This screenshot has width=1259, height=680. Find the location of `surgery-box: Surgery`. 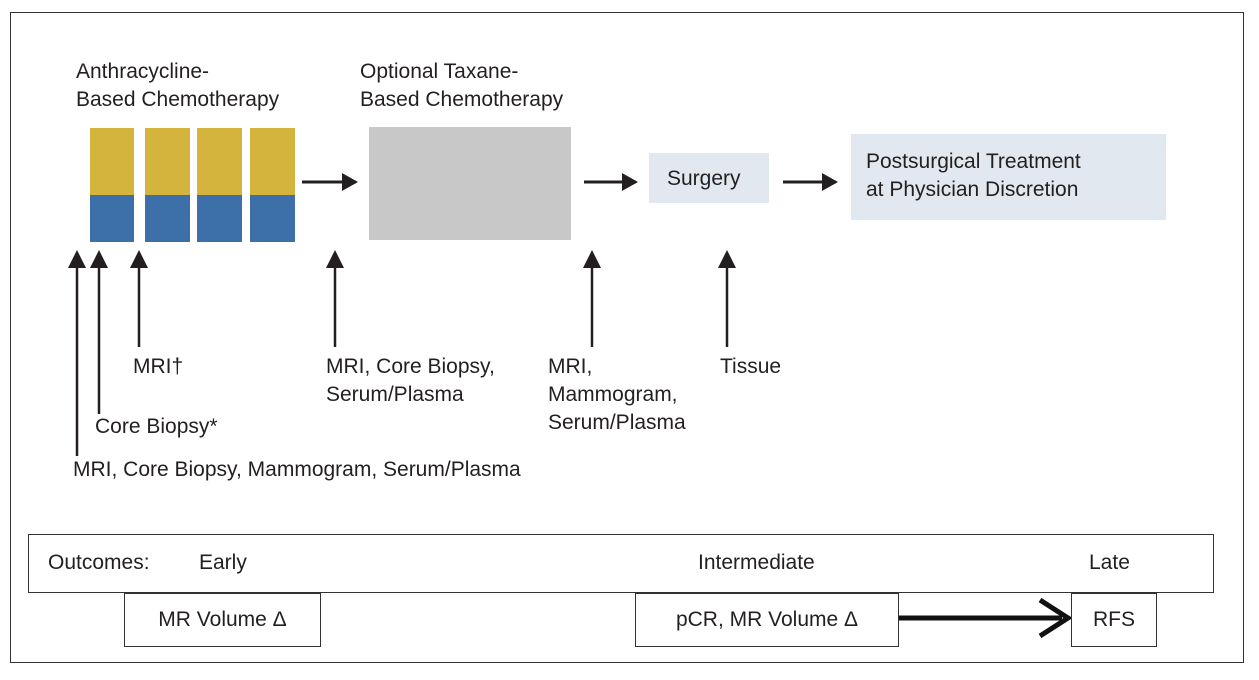

surgery-box: Surgery is located at coordinates (709, 178).